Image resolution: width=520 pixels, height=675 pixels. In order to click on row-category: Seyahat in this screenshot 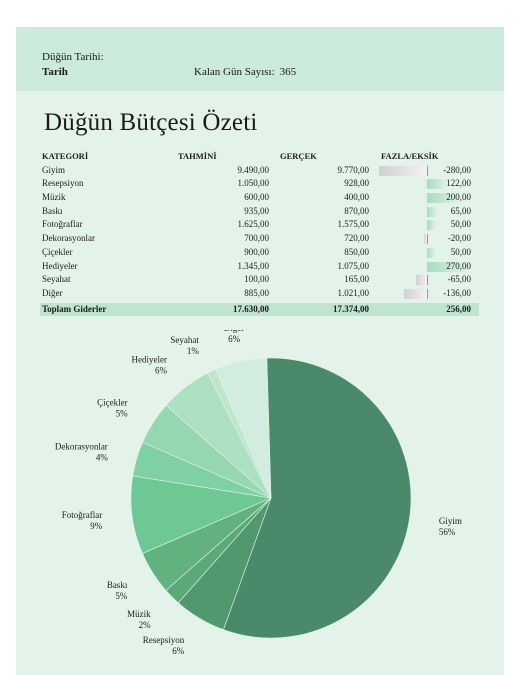, I will do `click(56, 279)`.